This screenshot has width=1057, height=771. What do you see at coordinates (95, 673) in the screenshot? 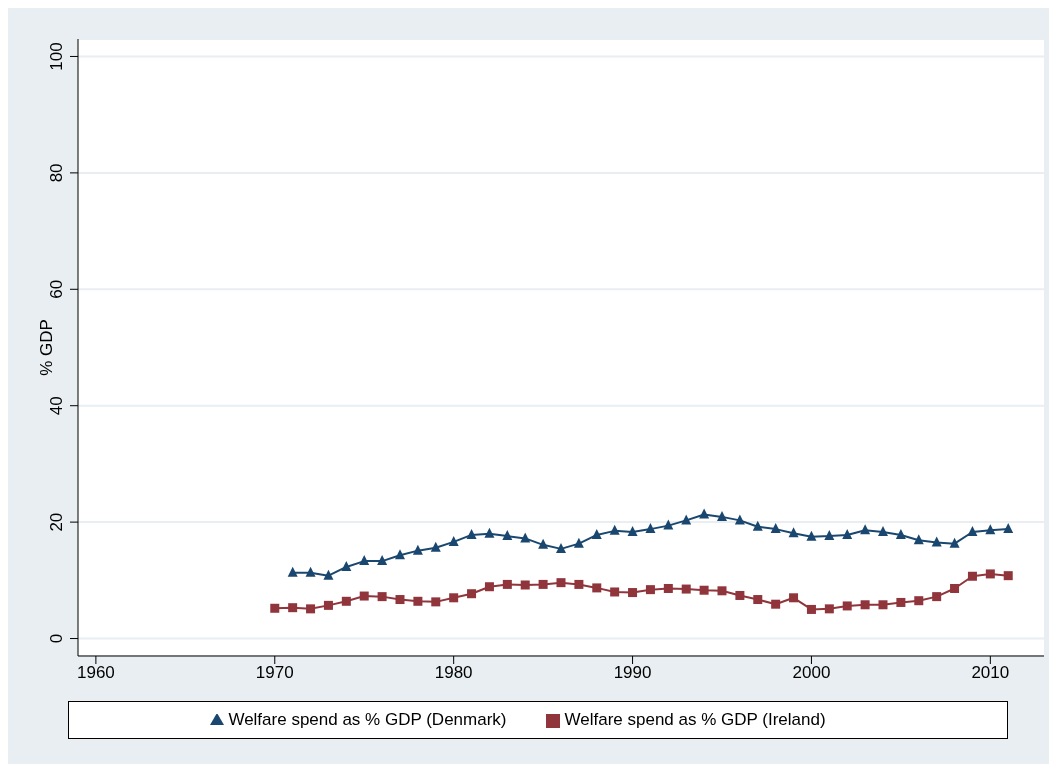
I see `x-tick-label: 1960` at bounding box center [95, 673].